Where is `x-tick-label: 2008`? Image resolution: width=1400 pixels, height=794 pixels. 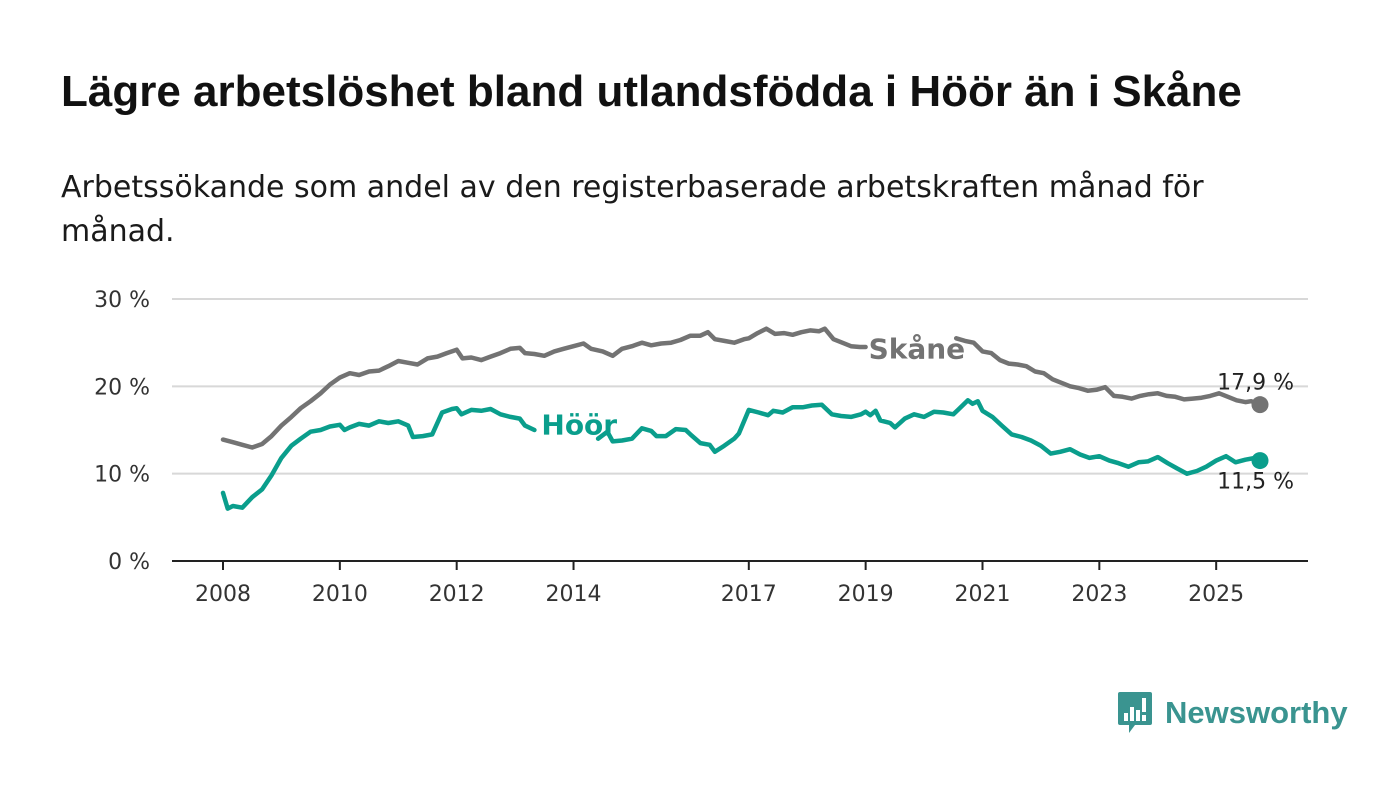
x-tick-label: 2008 is located at coordinates (223, 594).